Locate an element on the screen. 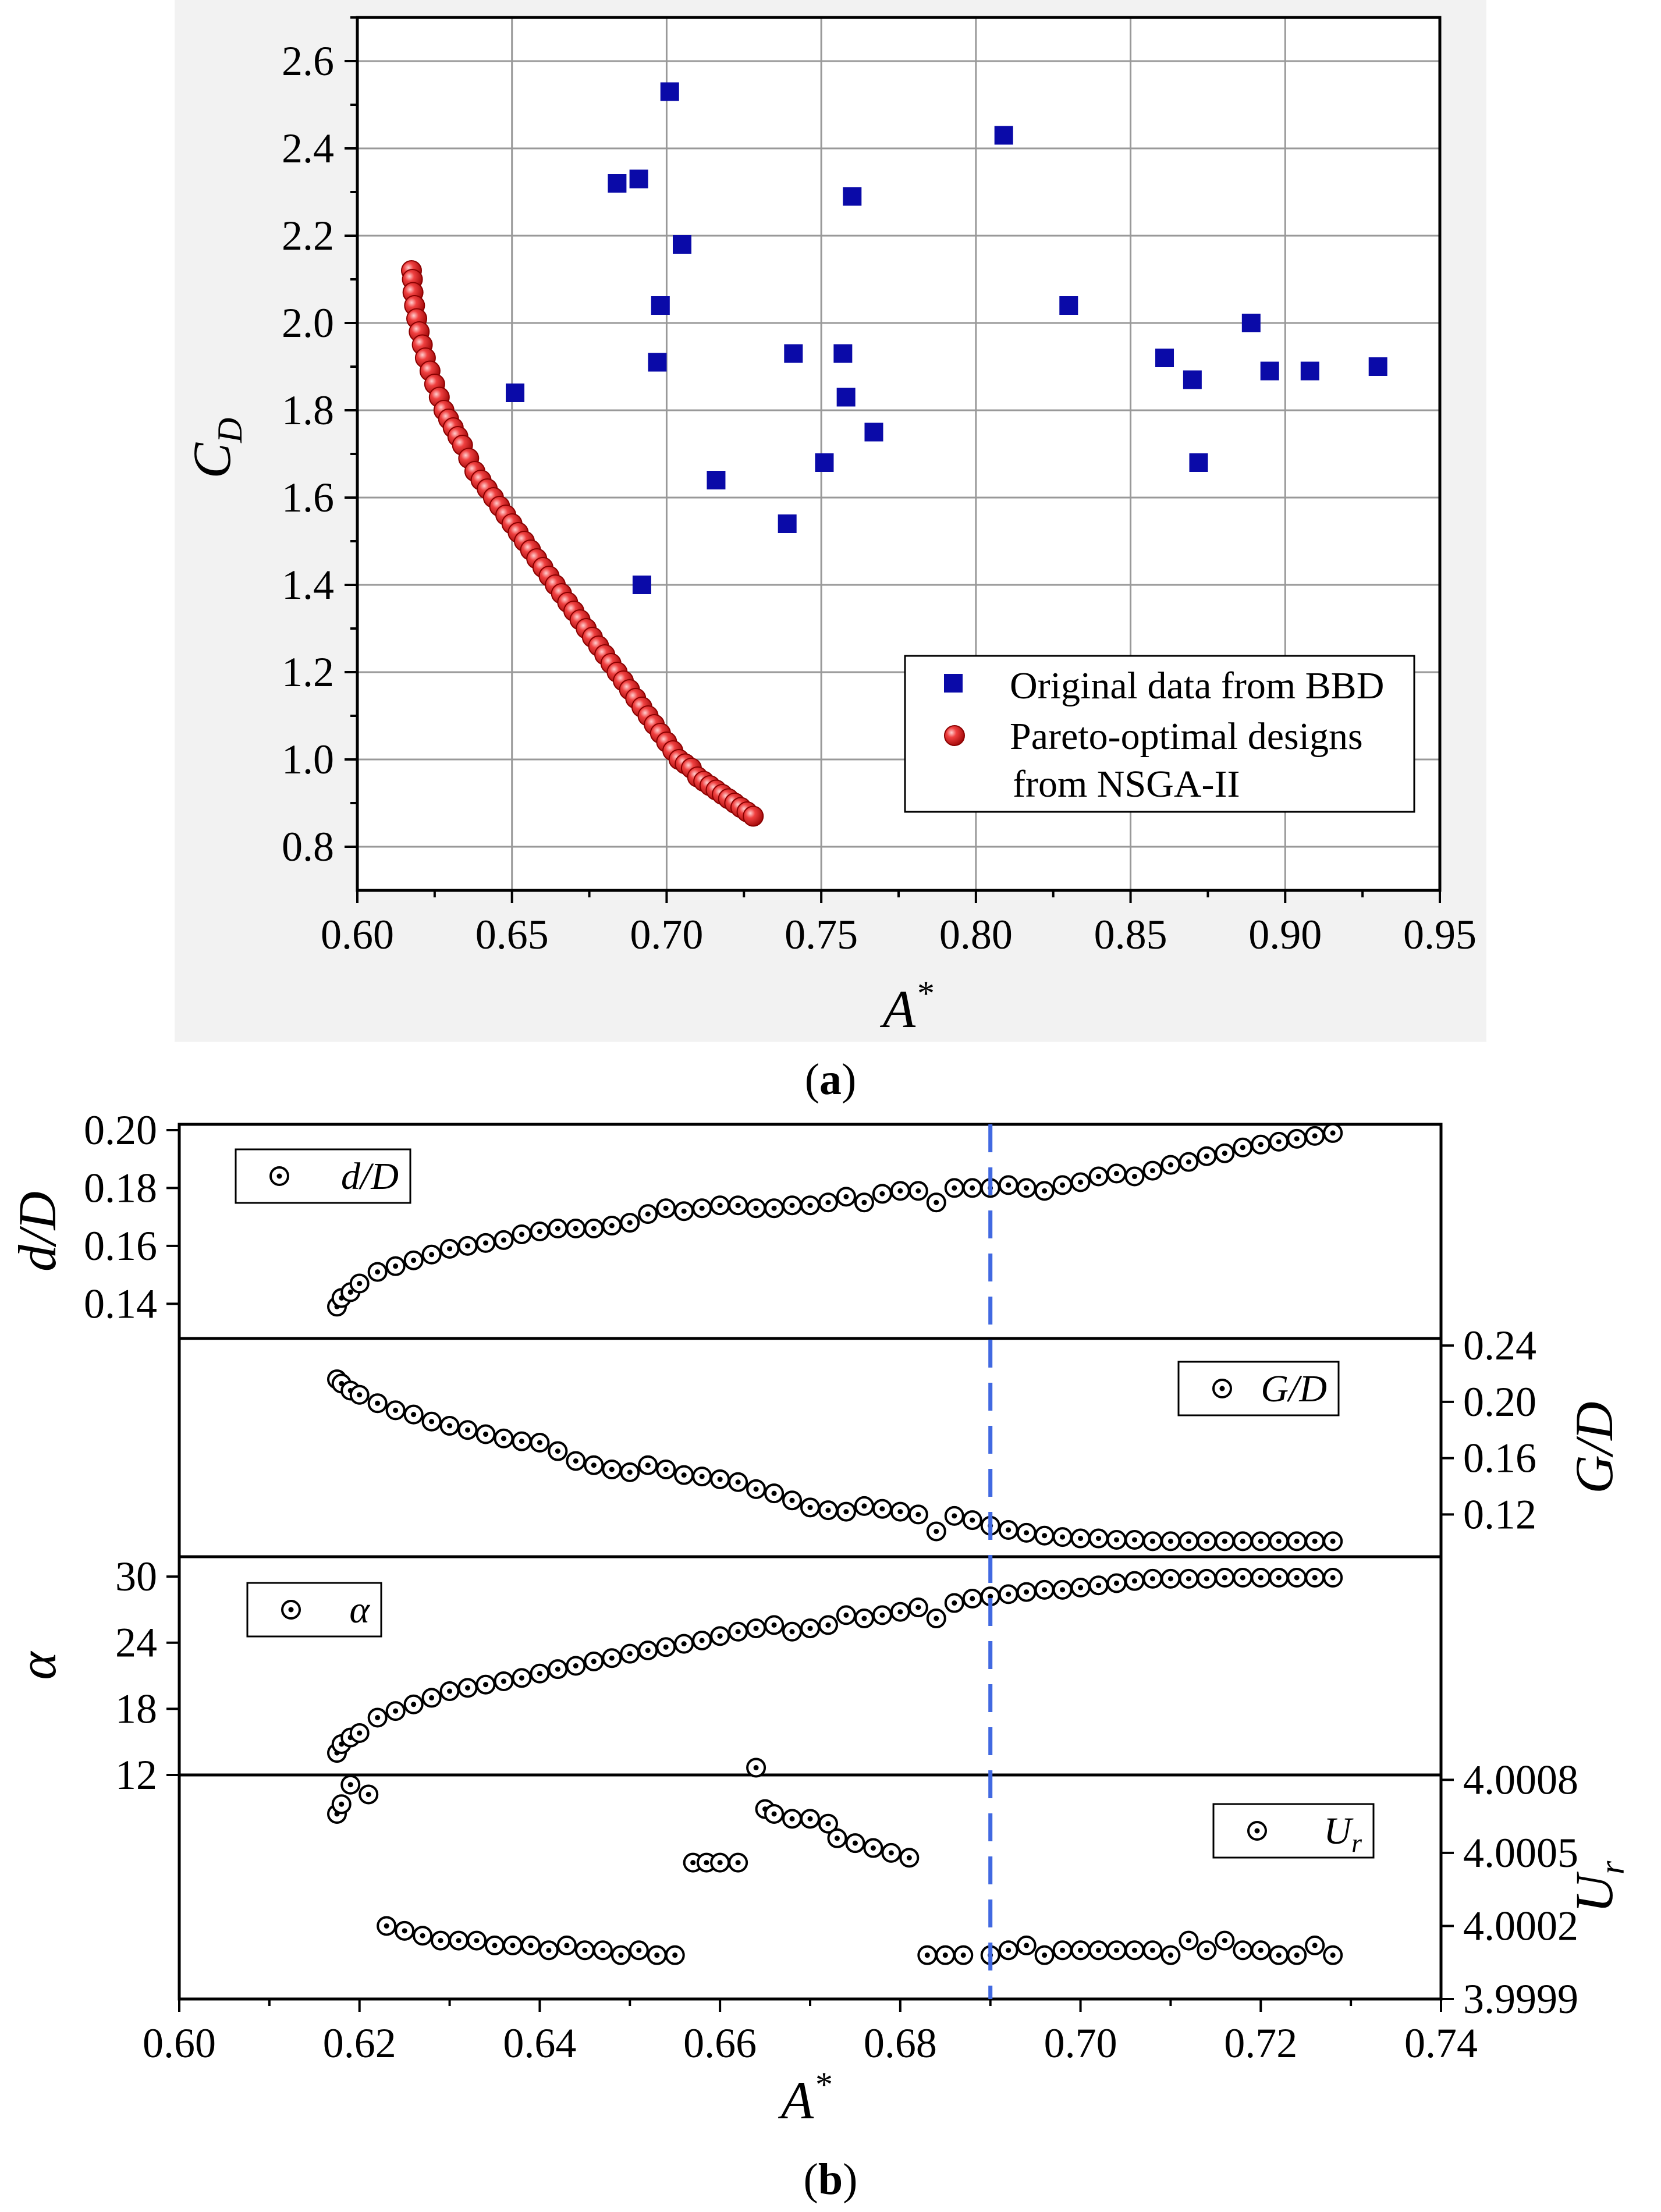 This screenshot has width=1661, height=2212. panel-b-subplot-1: 0.14 0.16 0.18 0.20 d/D d/D is located at coordinates (725, 1223).